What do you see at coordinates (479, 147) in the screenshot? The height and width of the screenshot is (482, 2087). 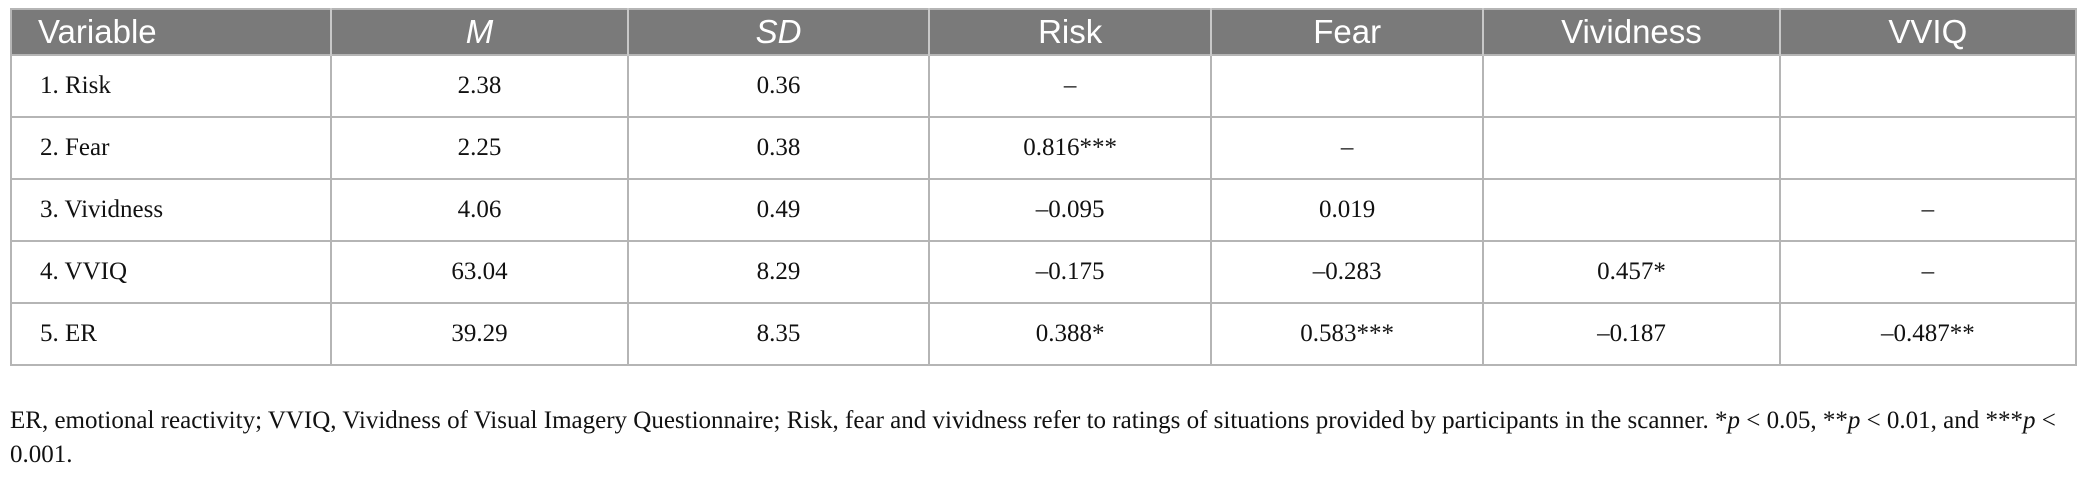 I see `cell-mean: 2.25` at bounding box center [479, 147].